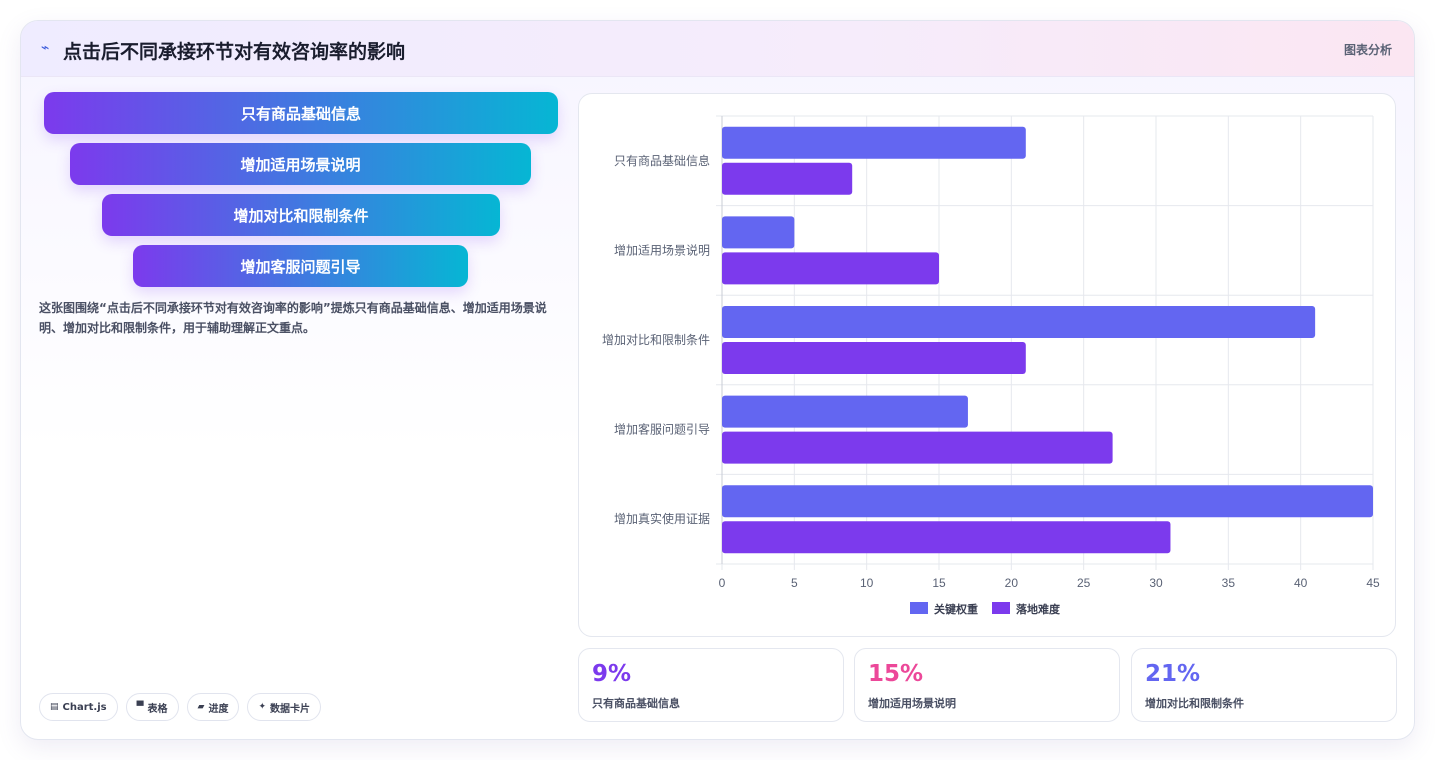 The width and height of the screenshot is (1435, 760). What do you see at coordinates (1156, 583) in the screenshot?
I see `x-tick-label: 30` at bounding box center [1156, 583].